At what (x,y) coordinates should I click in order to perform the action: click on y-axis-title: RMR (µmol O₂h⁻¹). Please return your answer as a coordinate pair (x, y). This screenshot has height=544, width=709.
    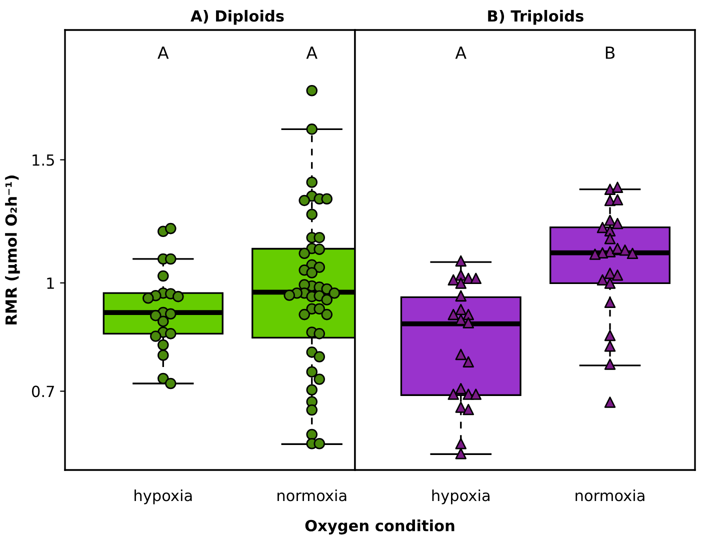
    Looking at the image, I should click on (12, 250).